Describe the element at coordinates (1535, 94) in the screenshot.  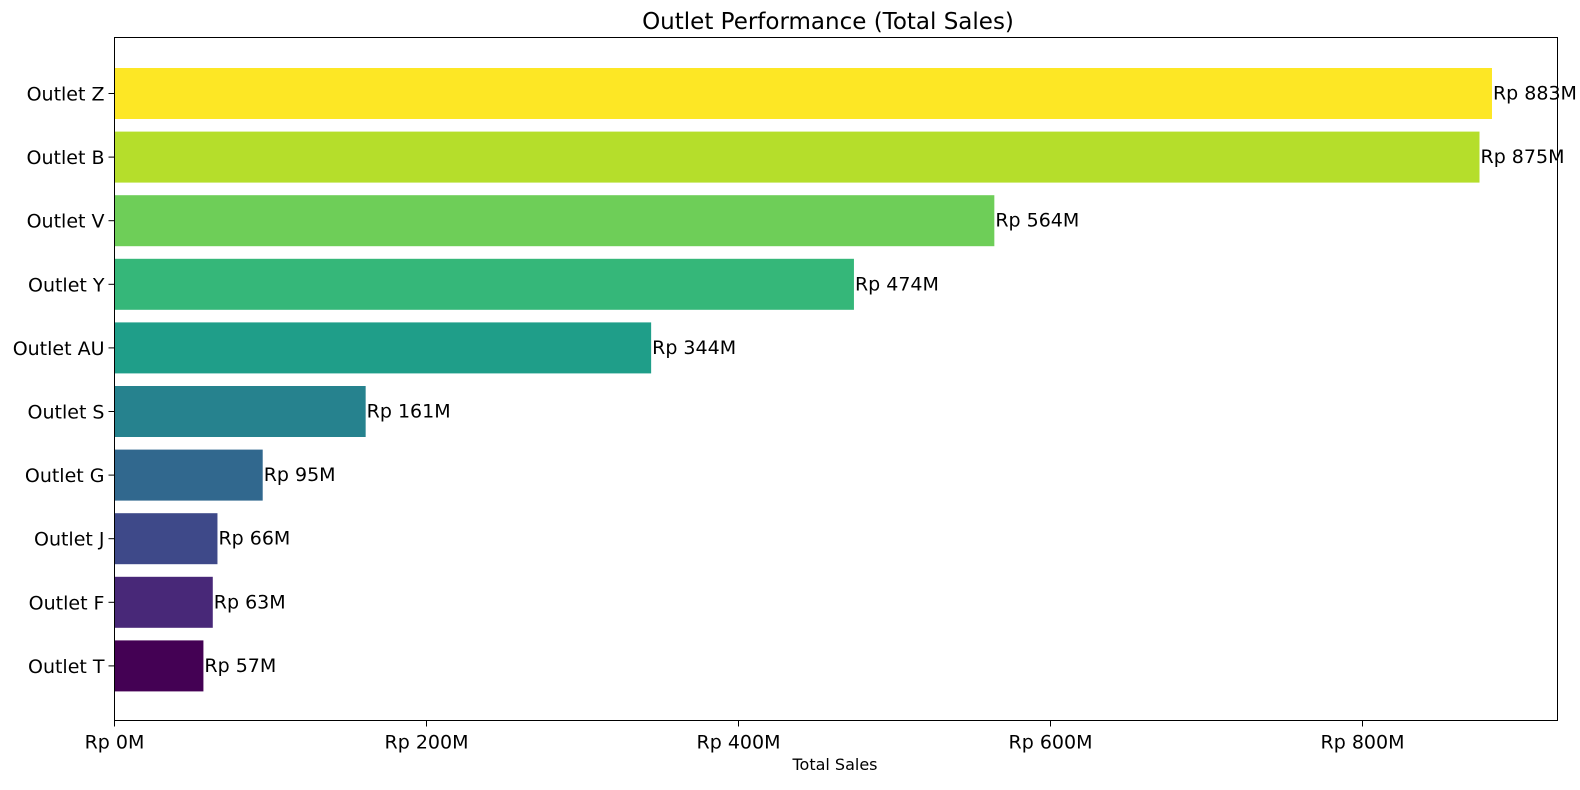
I see `bar-value-label: Rp 883M` at that location.